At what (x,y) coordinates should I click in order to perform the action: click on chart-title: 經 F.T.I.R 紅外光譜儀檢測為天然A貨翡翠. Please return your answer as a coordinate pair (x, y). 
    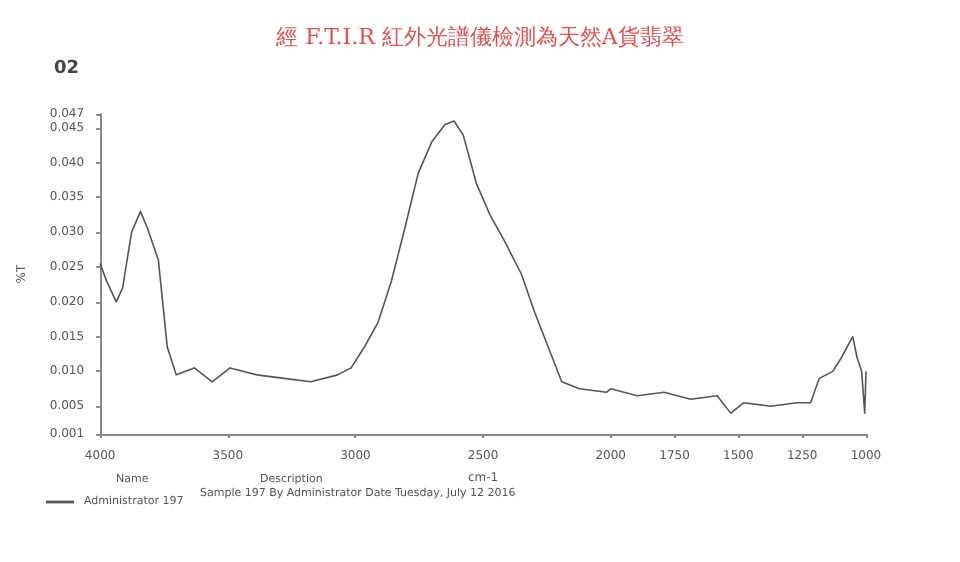
    Looking at the image, I should click on (479, 37).